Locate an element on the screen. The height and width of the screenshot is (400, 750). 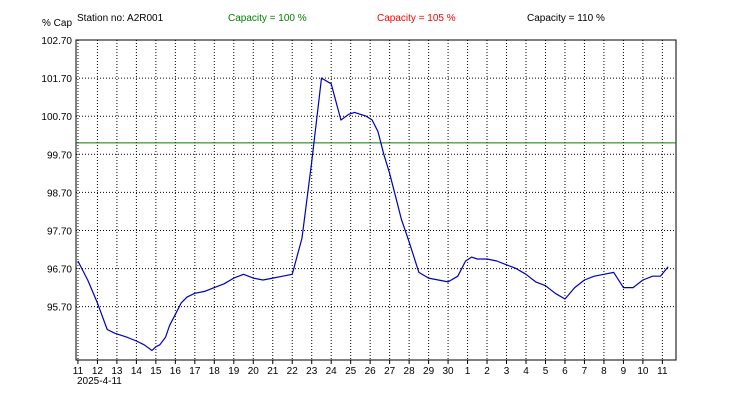
x-tick-label: 16 is located at coordinates (176, 371).